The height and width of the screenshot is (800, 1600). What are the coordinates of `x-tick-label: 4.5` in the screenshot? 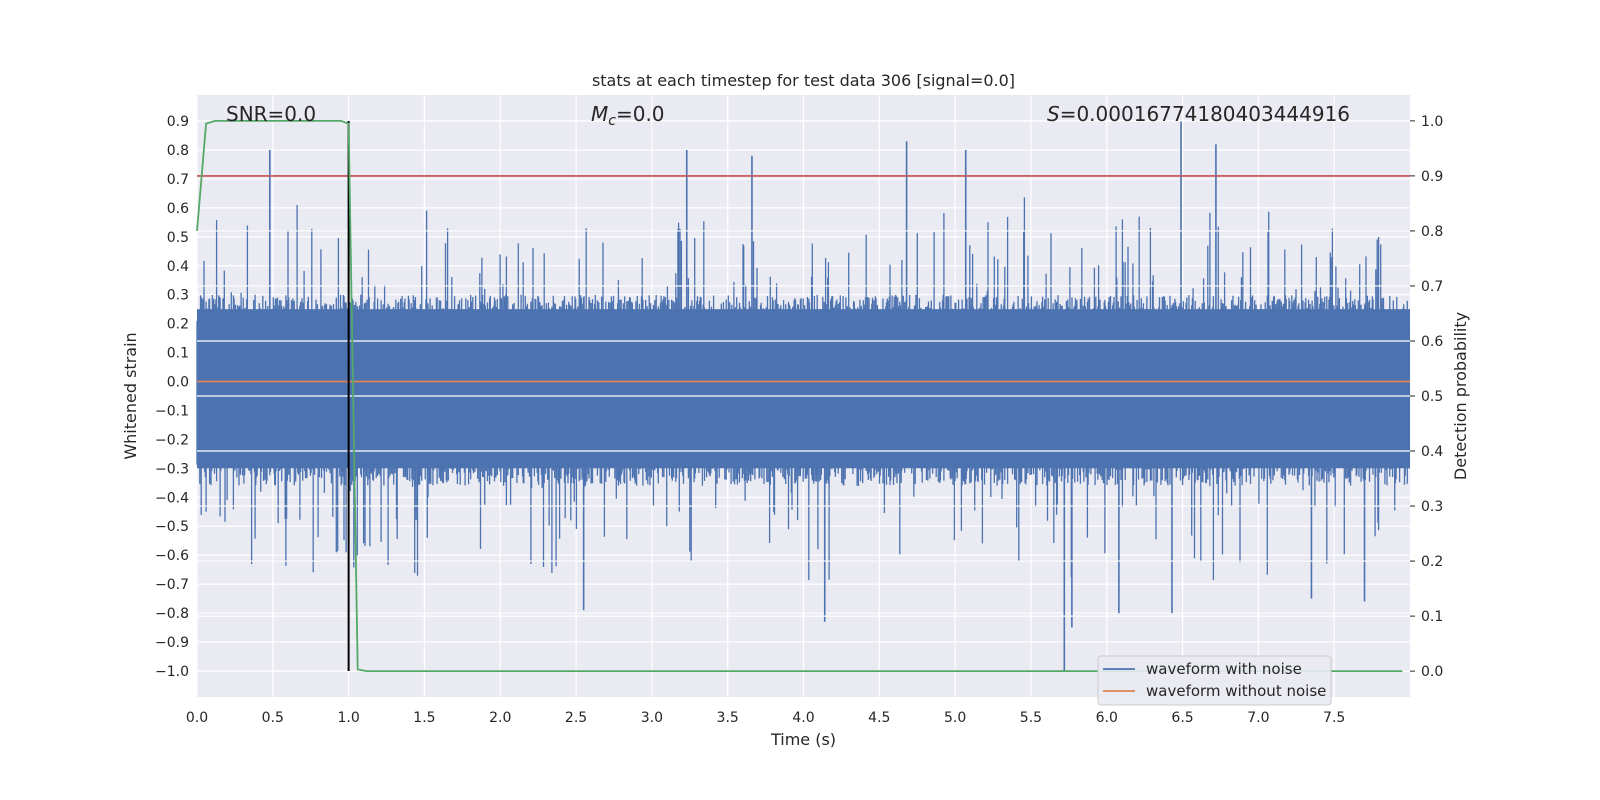 It's located at (879, 718).